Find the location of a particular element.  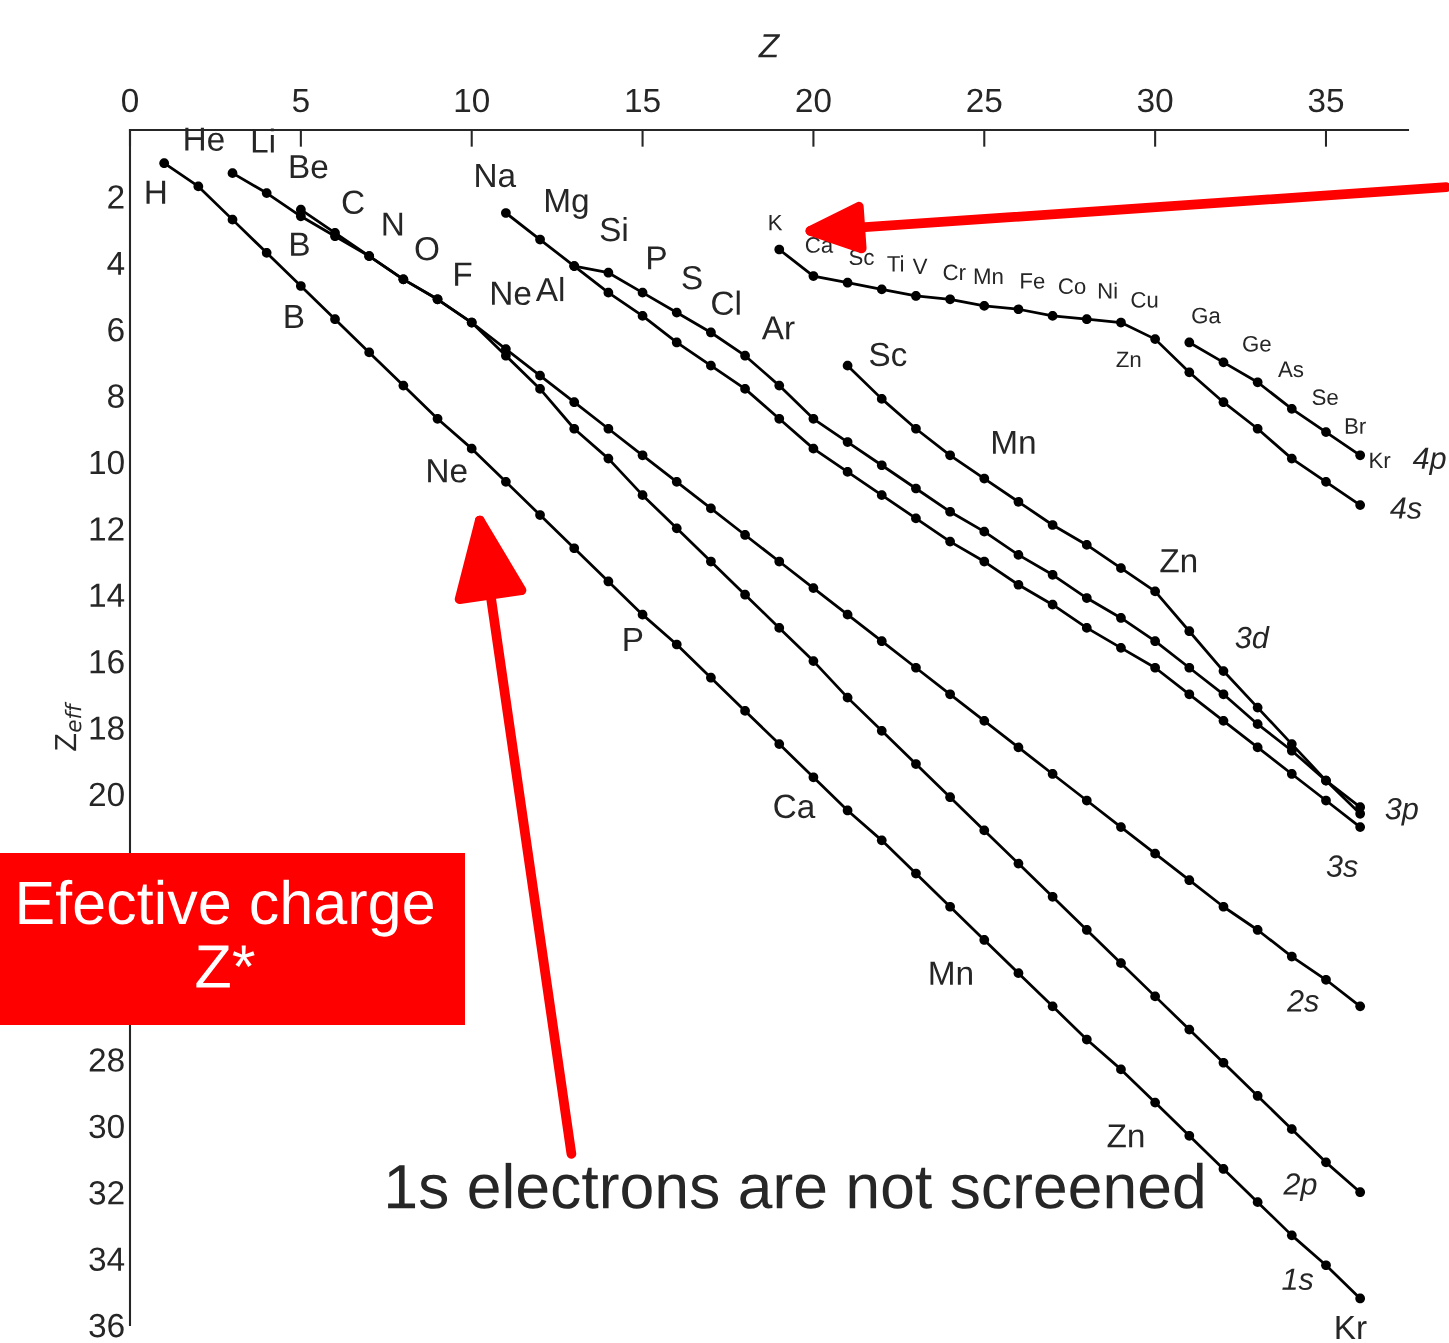

annotation: Na is located at coordinates (496, 175).